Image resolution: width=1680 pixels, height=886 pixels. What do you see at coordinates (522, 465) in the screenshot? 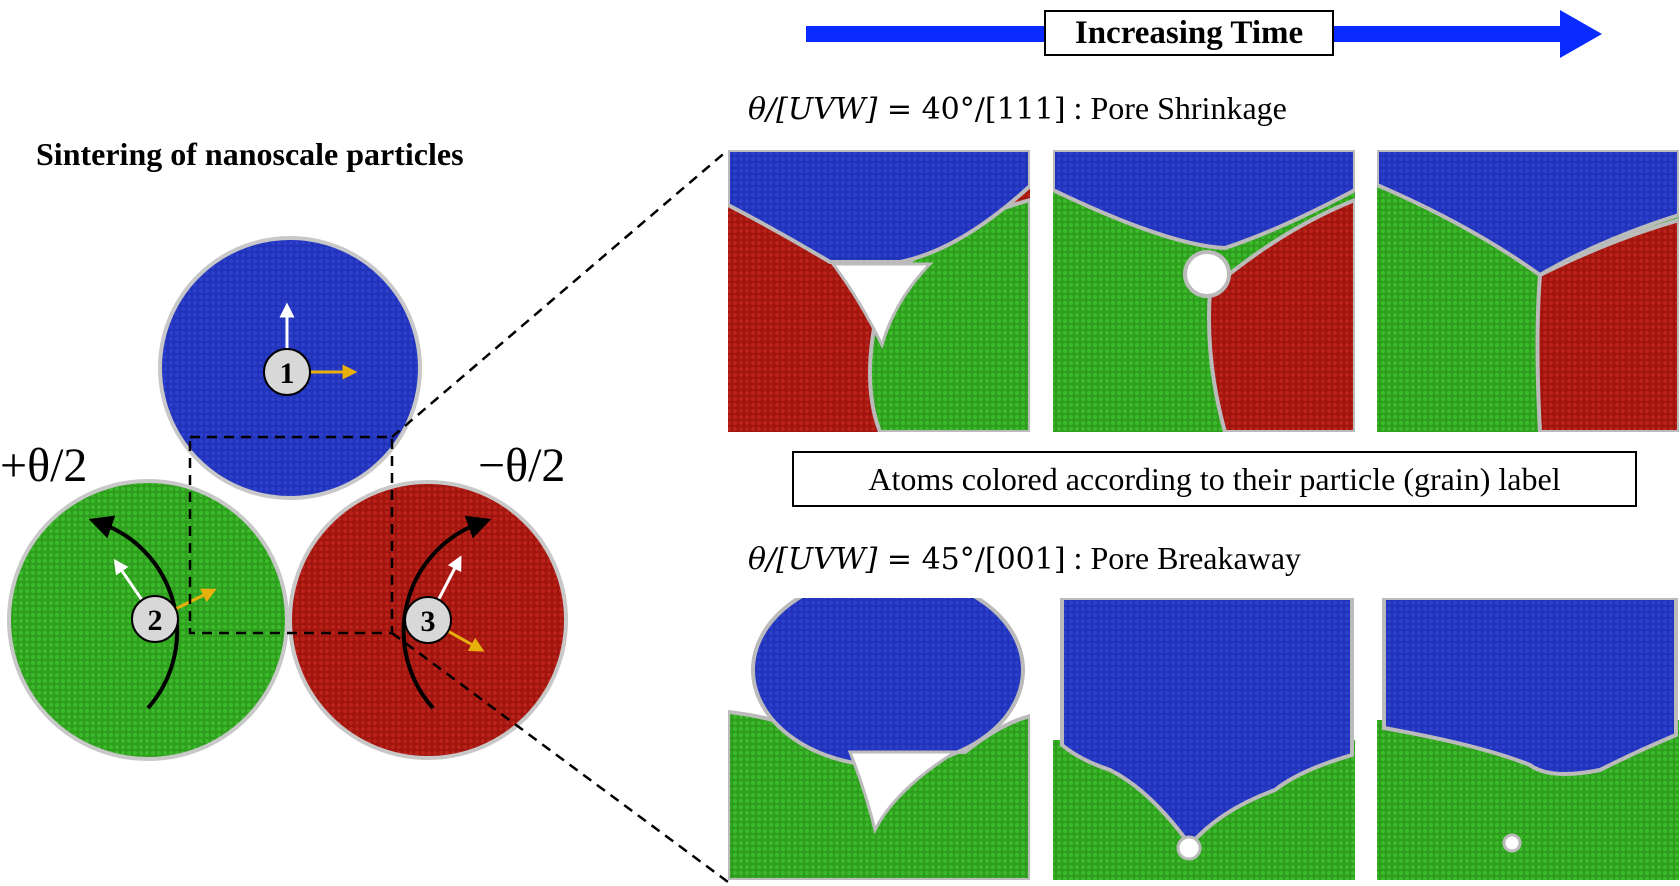
I see `rotation-label-right: −θ/2` at bounding box center [522, 465].